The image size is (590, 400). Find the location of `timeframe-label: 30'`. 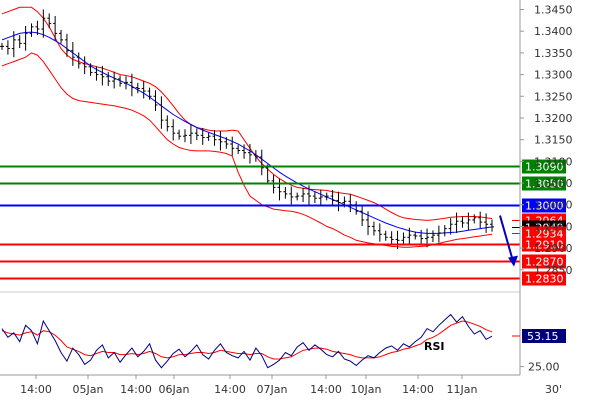

timeframe-label: 30' is located at coordinates (553, 389).